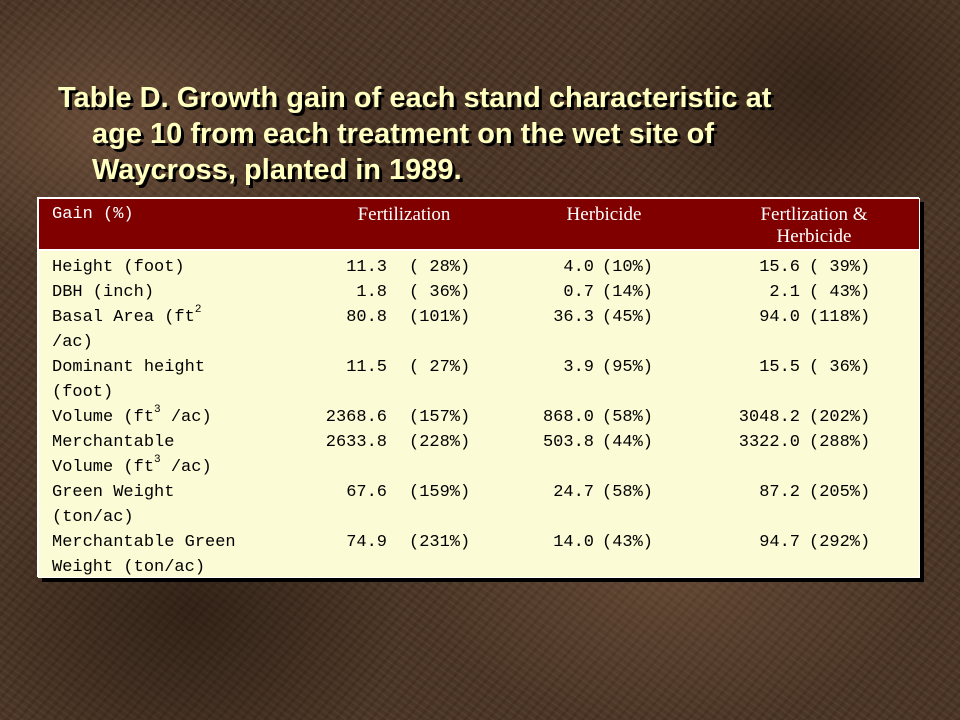 This screenshot has height=720, width=960. I want to click on fert-percent: (101%), so click(440, 317).